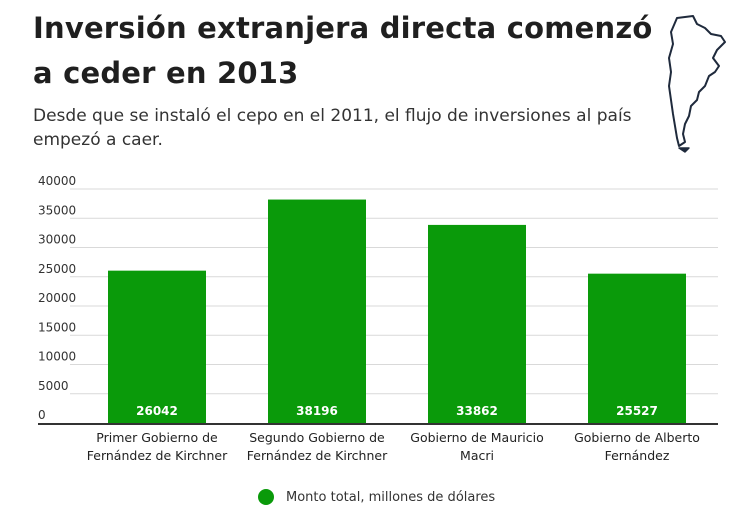 The image size is (743, 519). Describe the element at coordinates (317, 411) in the screenshot. I see `data-label: 38196` at that location.